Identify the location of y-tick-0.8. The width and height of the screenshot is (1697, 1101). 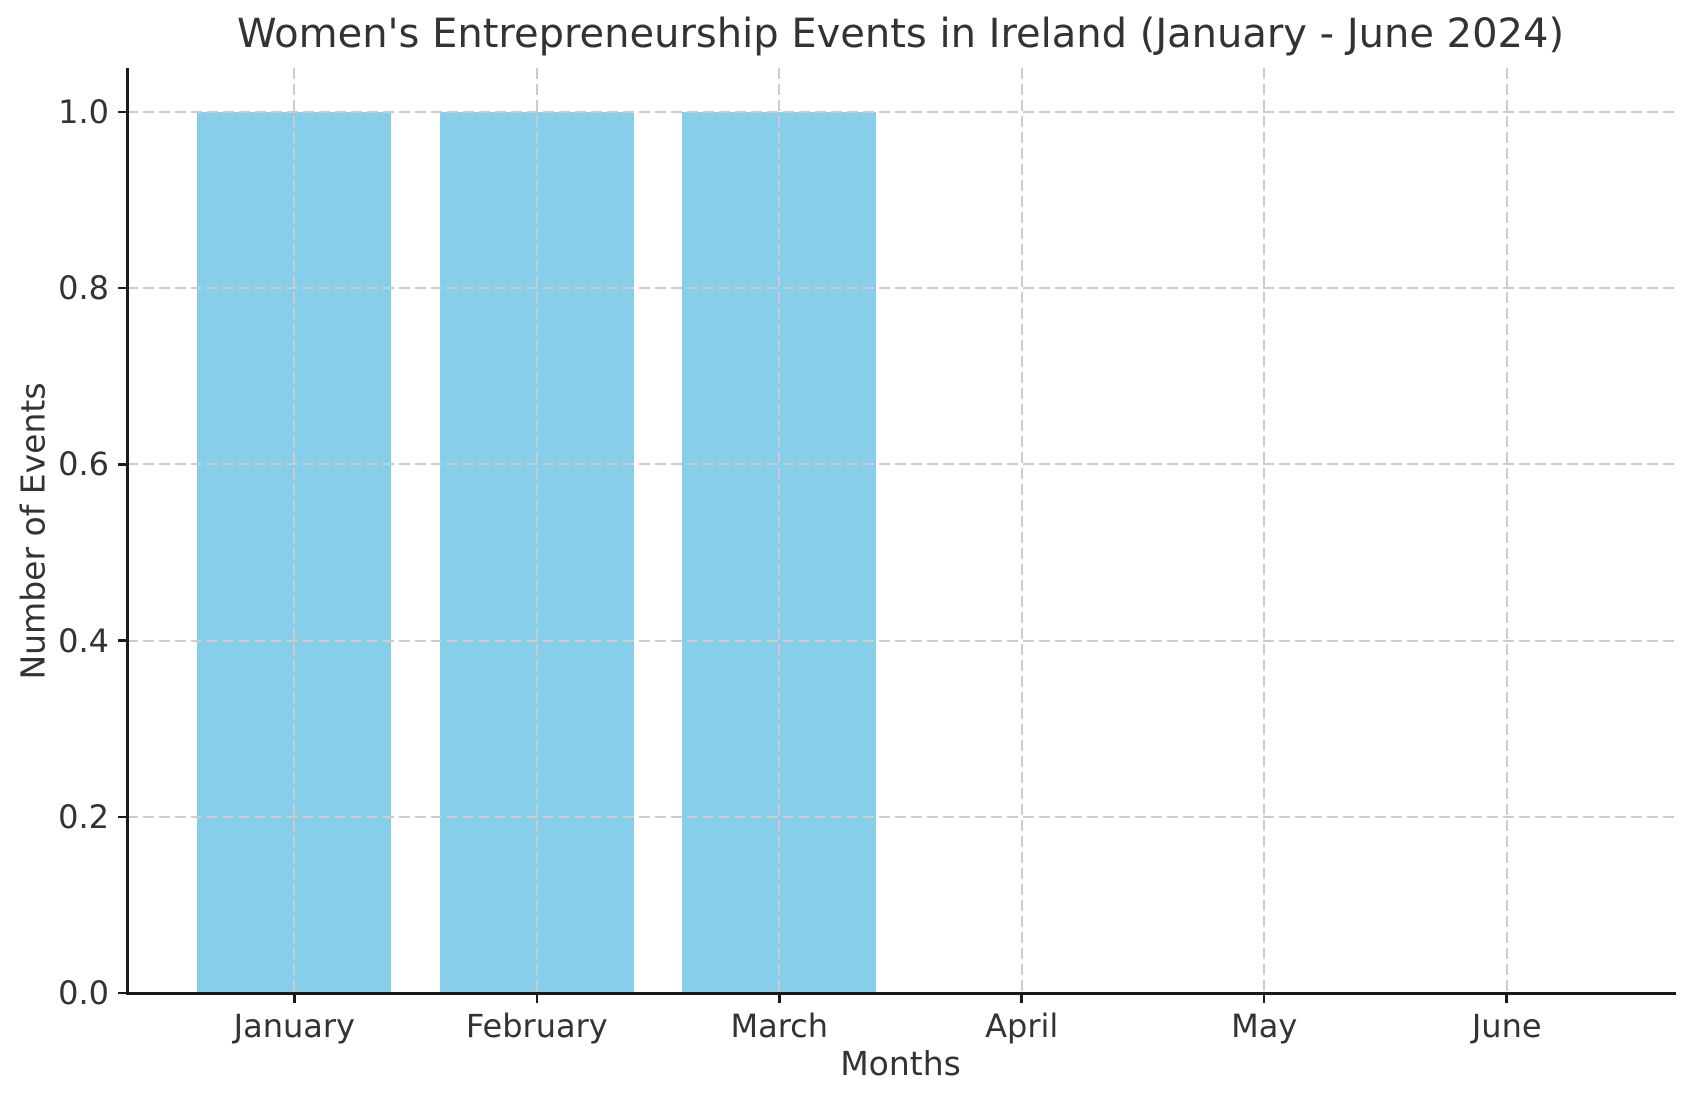
(121, 288).